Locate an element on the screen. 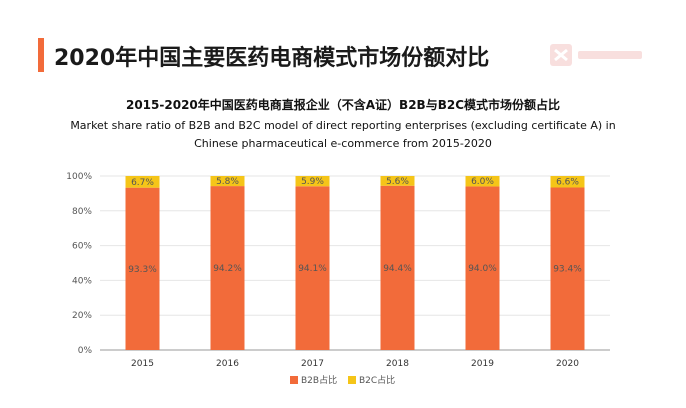  legend-b2c-label: B2C占比 is located at coordinates (377, 380).